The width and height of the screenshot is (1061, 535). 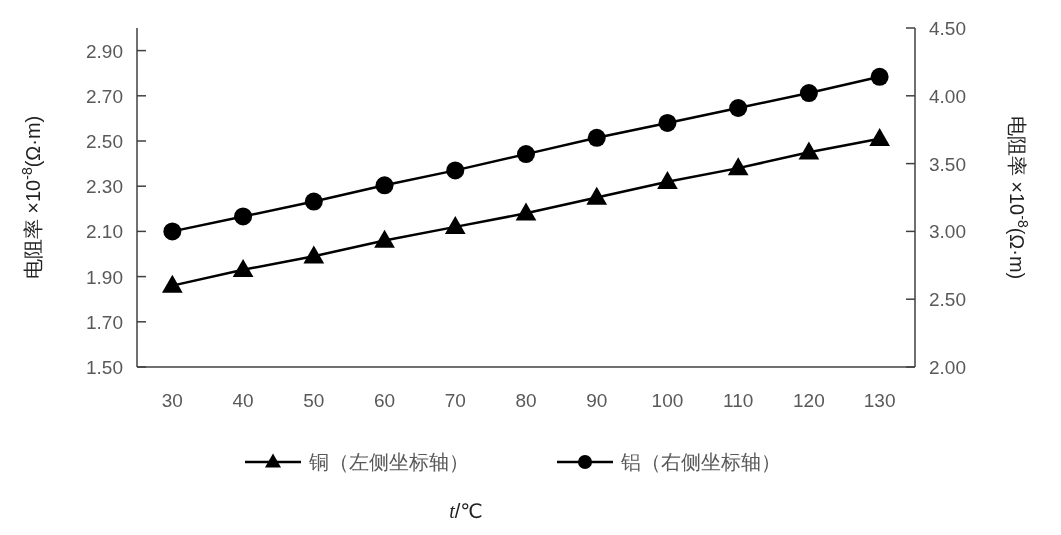 What do you see at coordinates (172, 400) in the screenshot?
I see `x-tick-label: 30` at bounding box center [172, 400].